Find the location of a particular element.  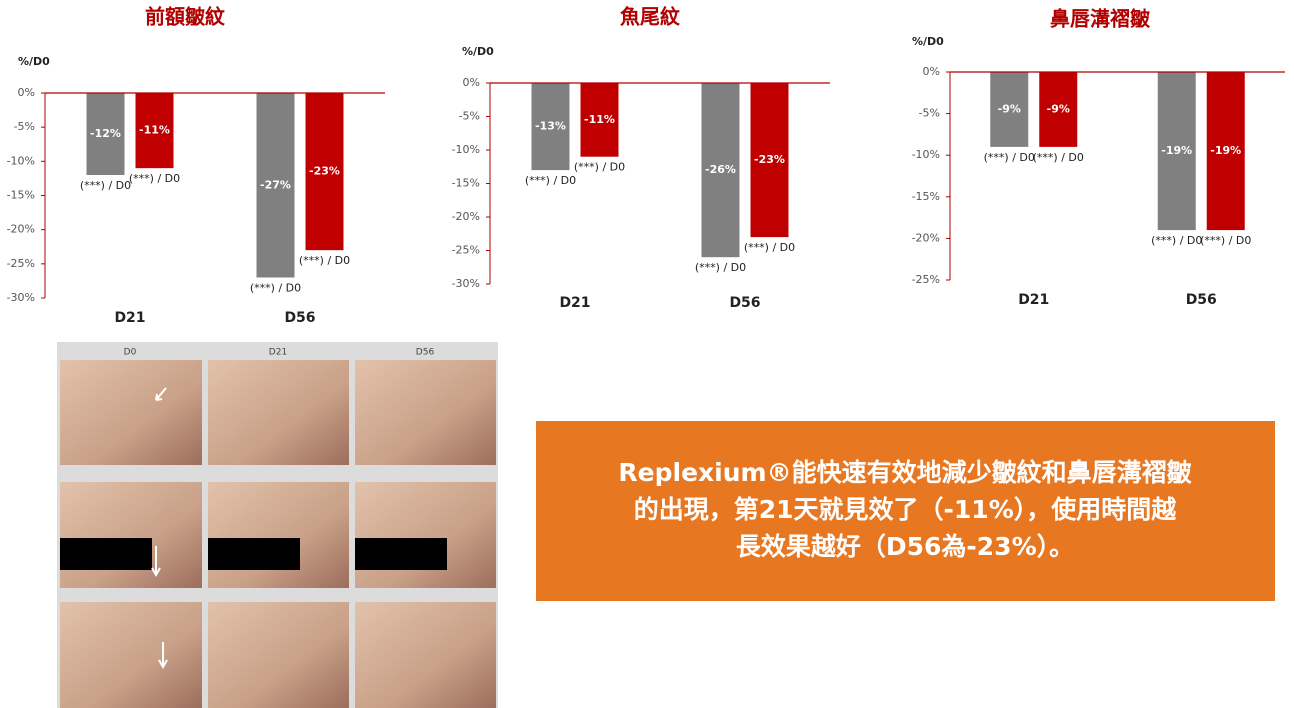

callout-text: 的出現，第21天就見效了（-11%），使用時間越 is located at coordinates (906, 509).